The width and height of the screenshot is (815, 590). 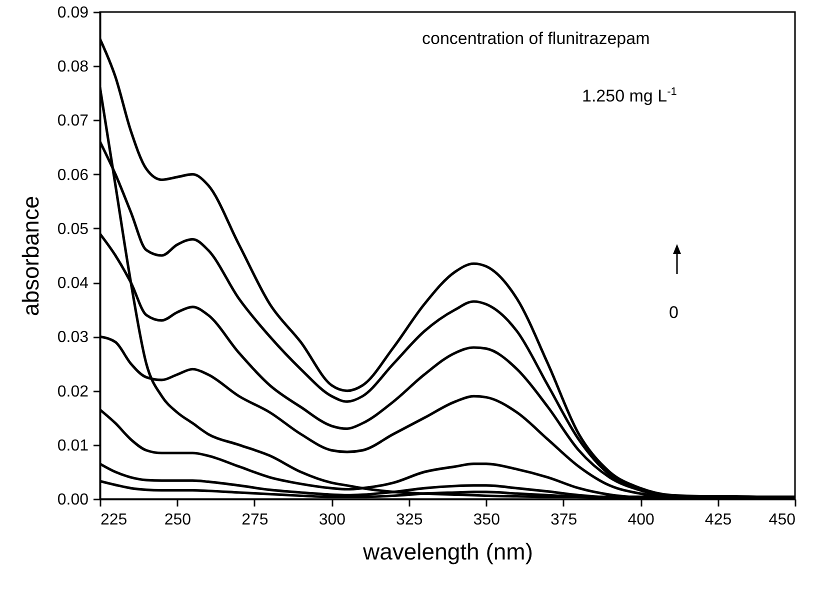 I want to click on y-tick-label: 0.08, so click(x=73, y=67).